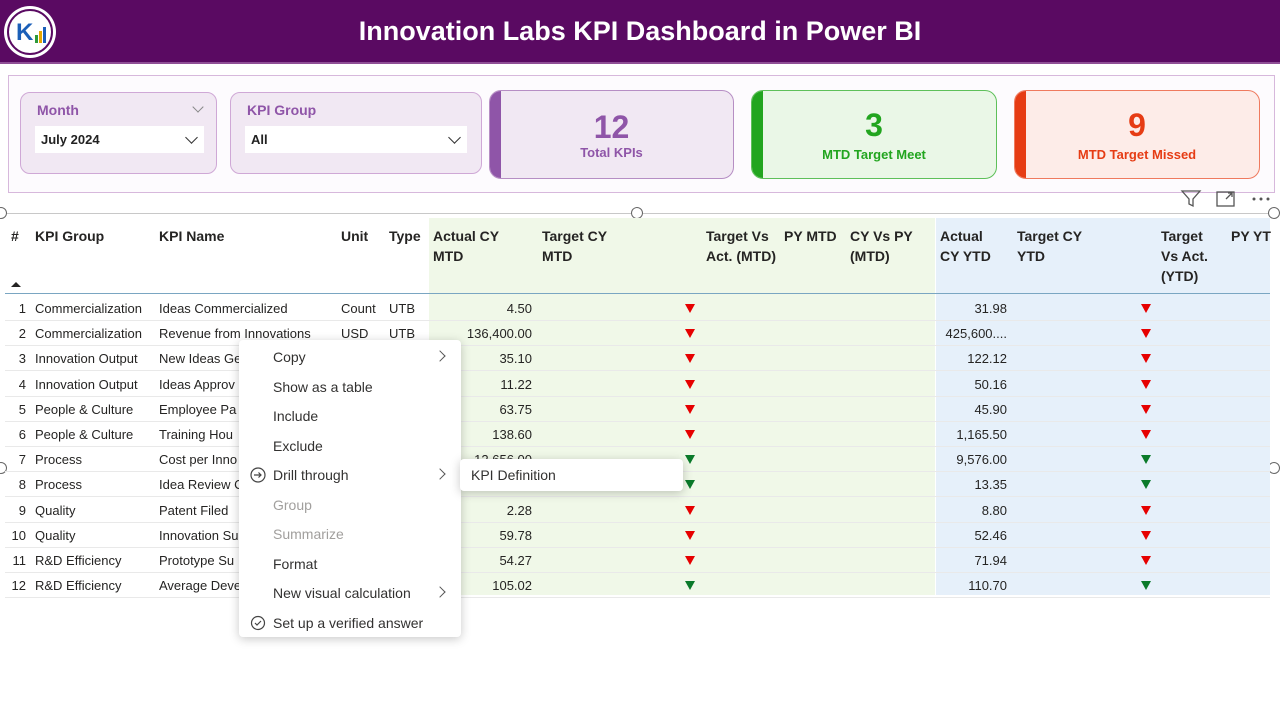  Describe the element at coordinates (70, 139) in the screenshot. I see `month-value: July 2024` at that location.